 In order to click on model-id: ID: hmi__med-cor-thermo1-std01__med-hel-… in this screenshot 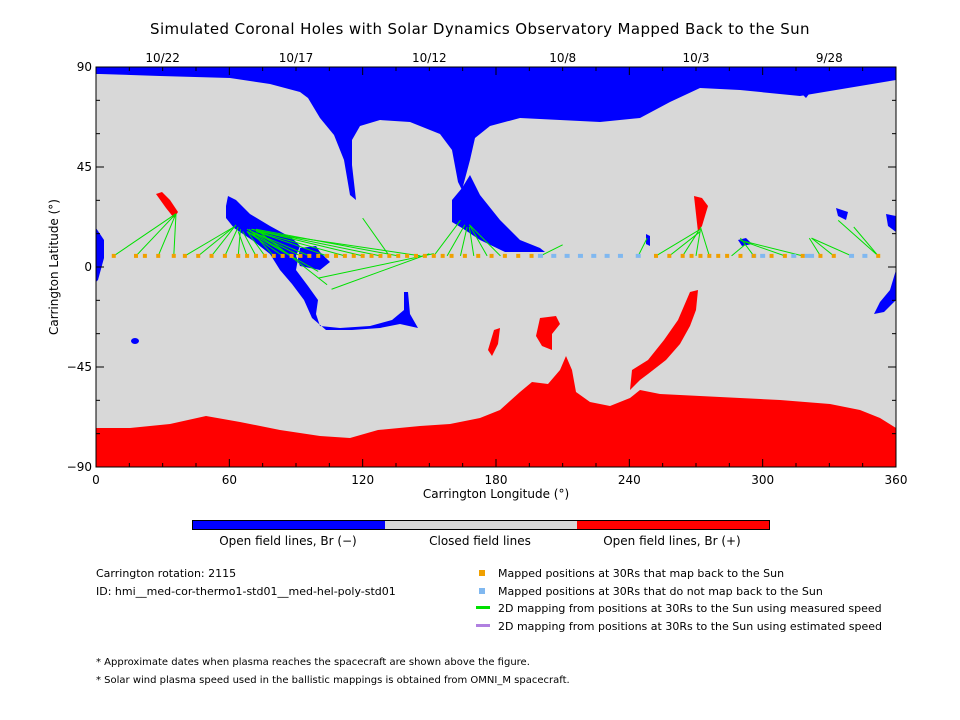, I will do `click(246, 591)`.